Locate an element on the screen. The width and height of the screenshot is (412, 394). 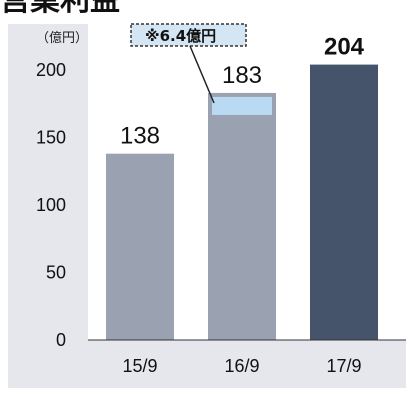
y-tick-label: 200 is located at coordinates (51, 70).